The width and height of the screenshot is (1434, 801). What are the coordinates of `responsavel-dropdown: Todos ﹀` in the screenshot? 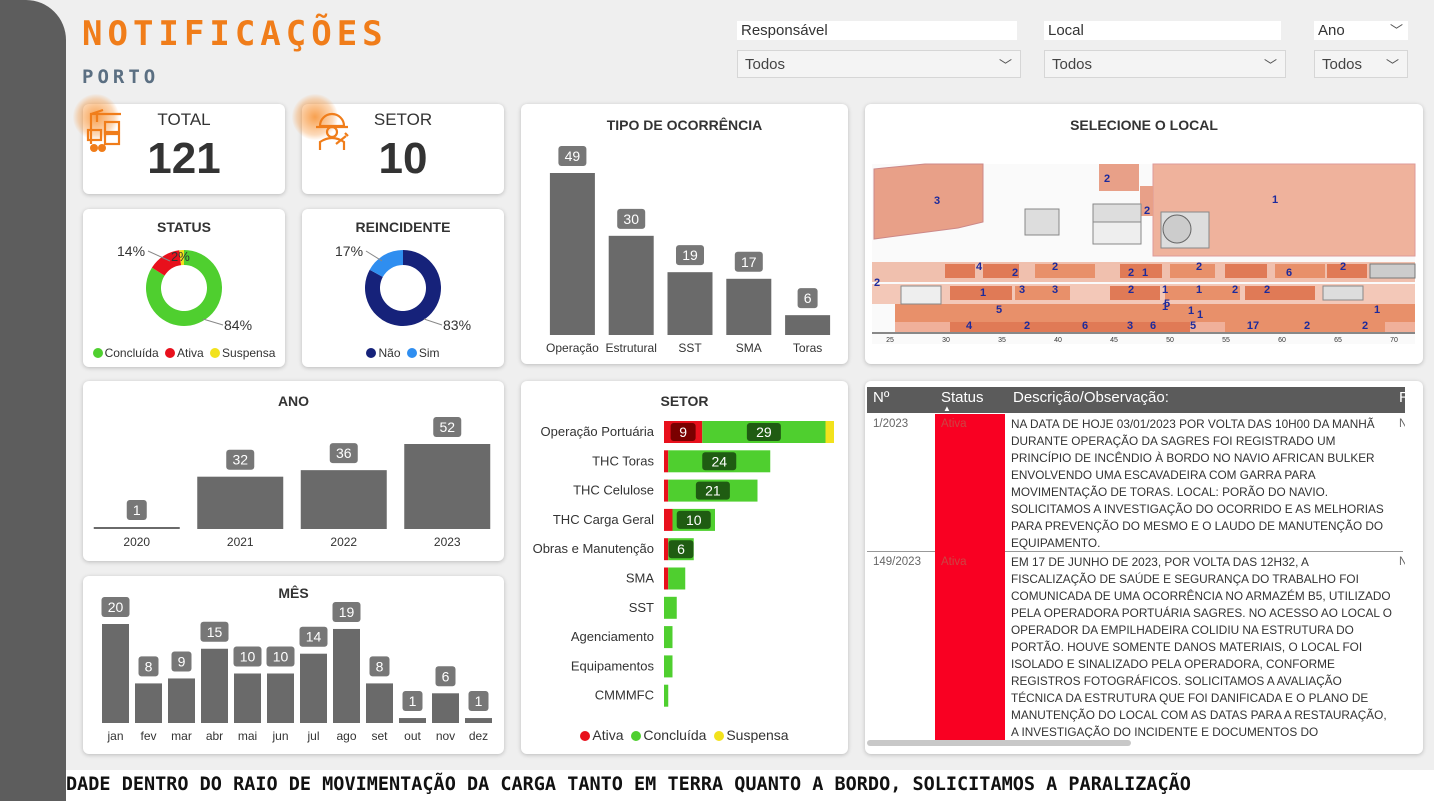 It's located at (879, 64).